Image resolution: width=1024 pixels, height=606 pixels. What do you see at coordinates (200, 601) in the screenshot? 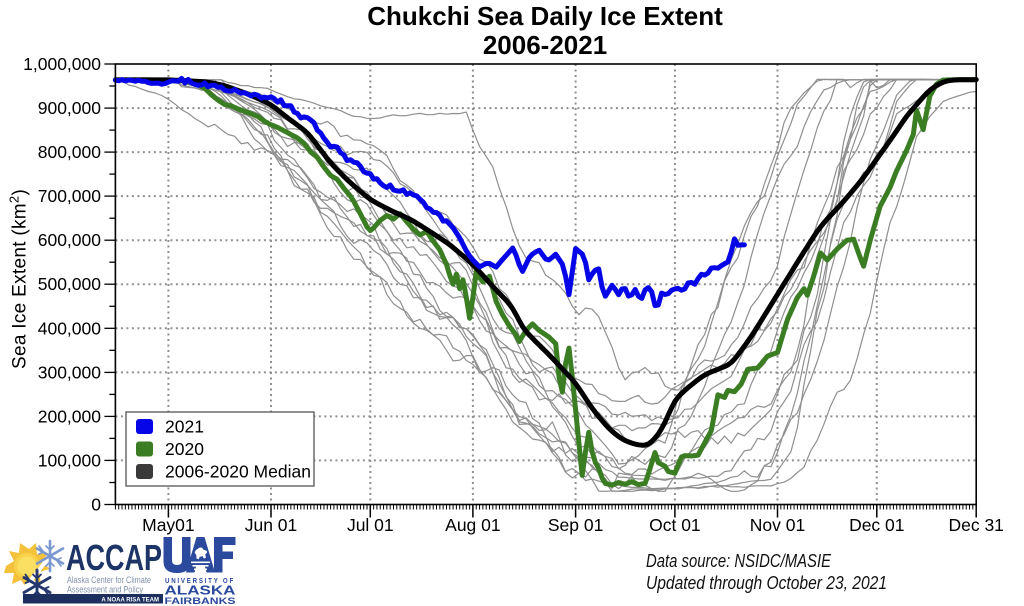
I see `svg-text: FAIRBANKS` at bounding box center [200, 601].